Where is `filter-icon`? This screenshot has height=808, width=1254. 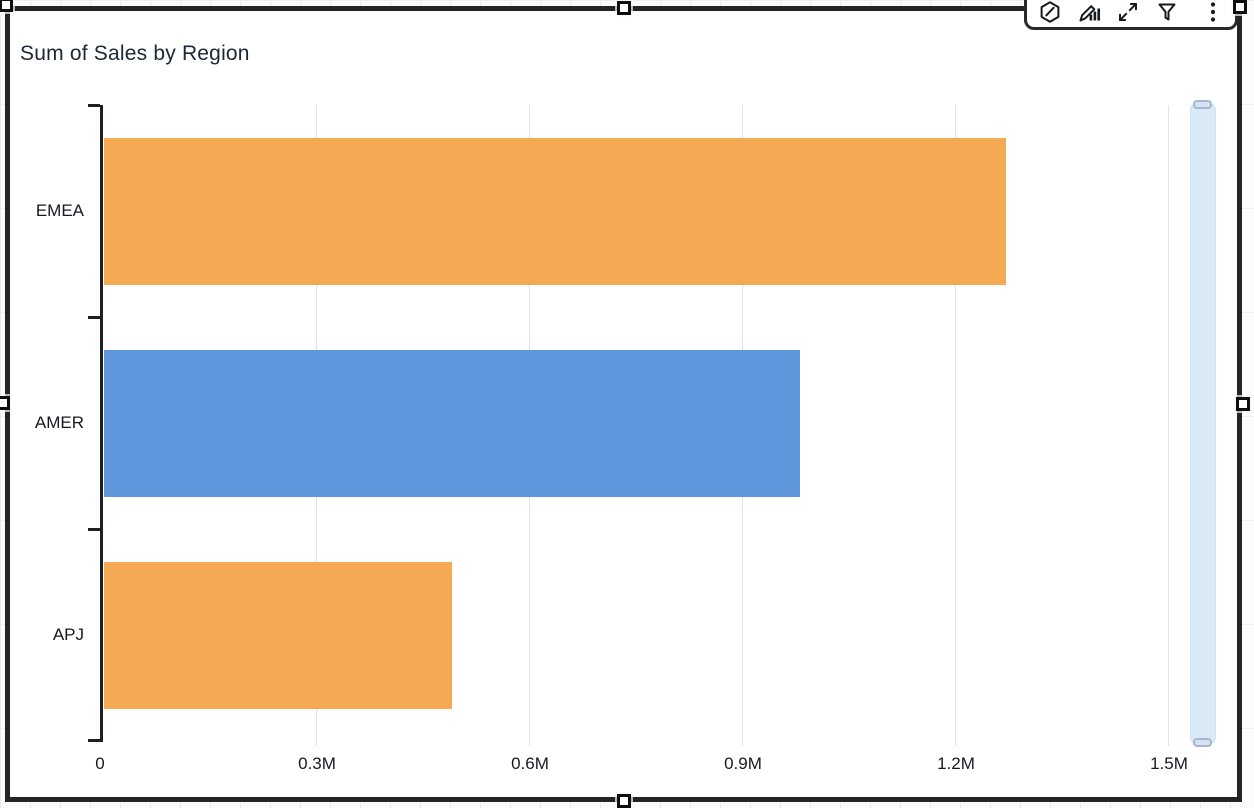 filter-icon is located at coordinates (1167, 12).